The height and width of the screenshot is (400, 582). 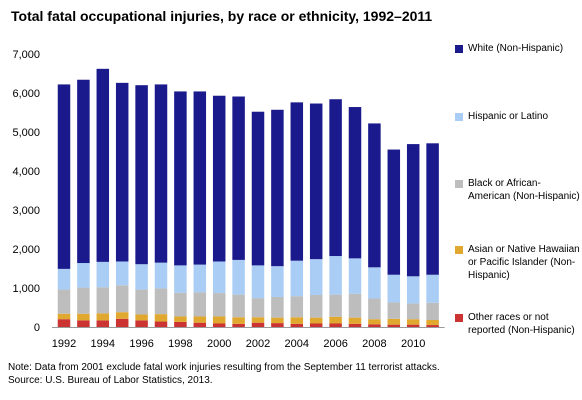 I want to click on y-tick-label: 7,000, so click(x=26, y=55).